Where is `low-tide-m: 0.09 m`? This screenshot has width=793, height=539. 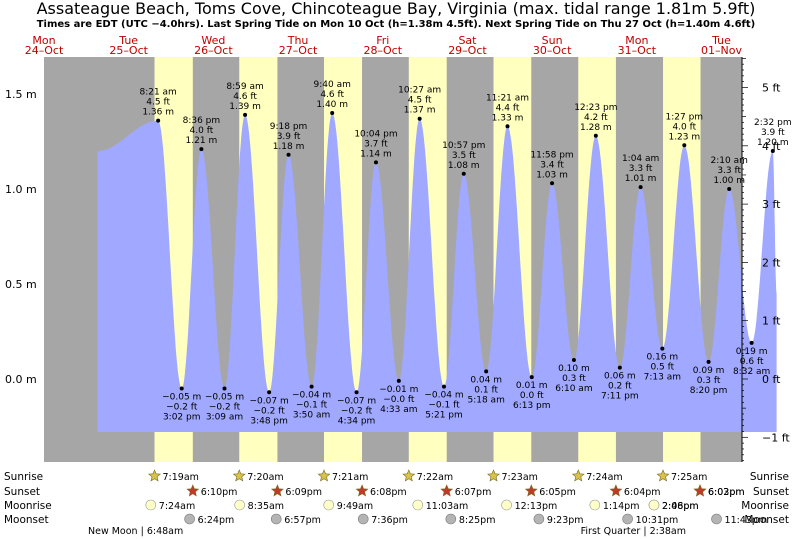
low-tide-m: 0.09 m is located at coordinates (709, 371).